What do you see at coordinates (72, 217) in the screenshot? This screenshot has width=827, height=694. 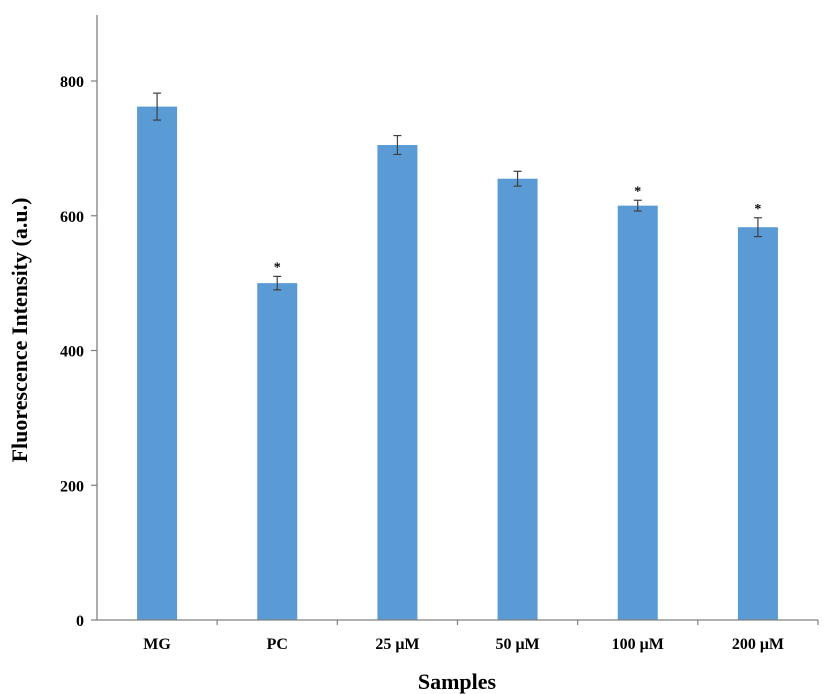 I see `y-tick-label: 600` at bounding box center [72, 217].